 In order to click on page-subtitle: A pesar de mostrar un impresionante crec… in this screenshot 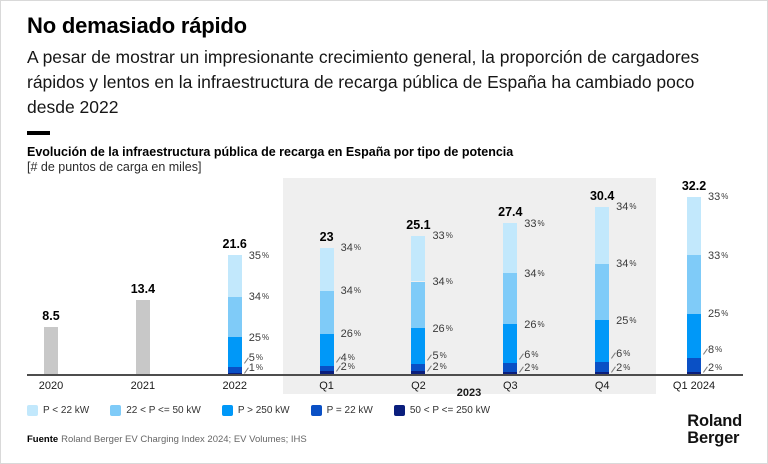, I will do `click(363, 82)`.